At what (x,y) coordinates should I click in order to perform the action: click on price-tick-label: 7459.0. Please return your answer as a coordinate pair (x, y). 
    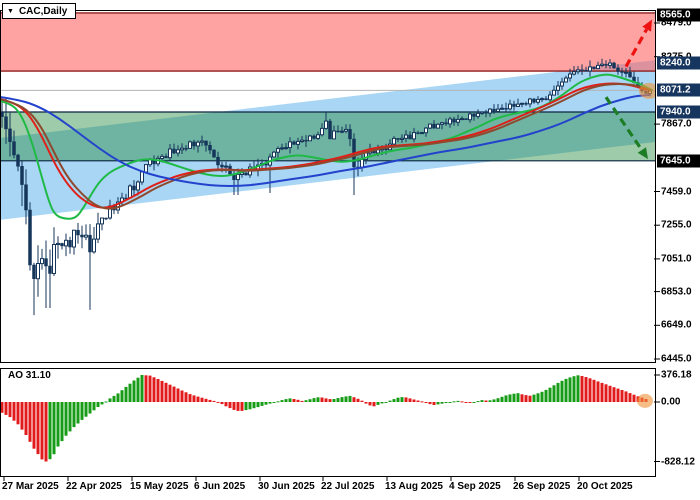
    Looking at the image, I should click on (676, 191).